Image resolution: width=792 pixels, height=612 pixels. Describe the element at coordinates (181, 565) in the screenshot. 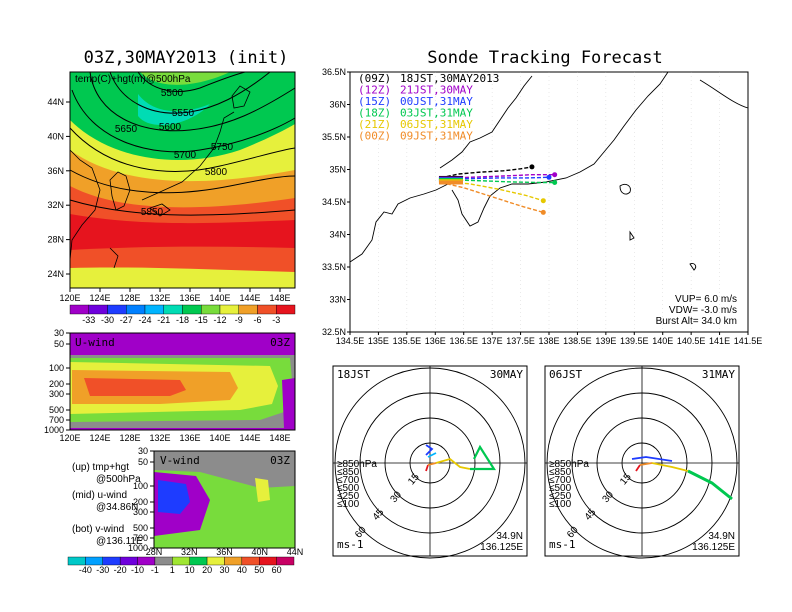

I see `wind-colorbar: -40 -30 -20 -10 -1 1 10 20 30 40 50 60` at that location.